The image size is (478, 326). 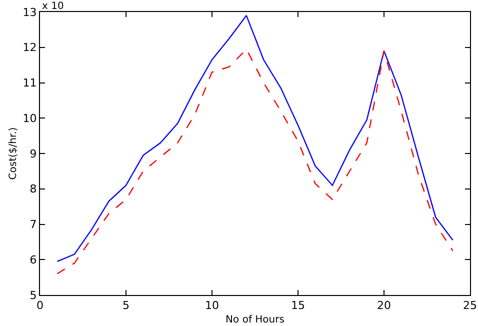 What do you see at coordinates (29, 83) in the screenshot?
I see `y-tick-label: 11` at bounding box center [29, 83].